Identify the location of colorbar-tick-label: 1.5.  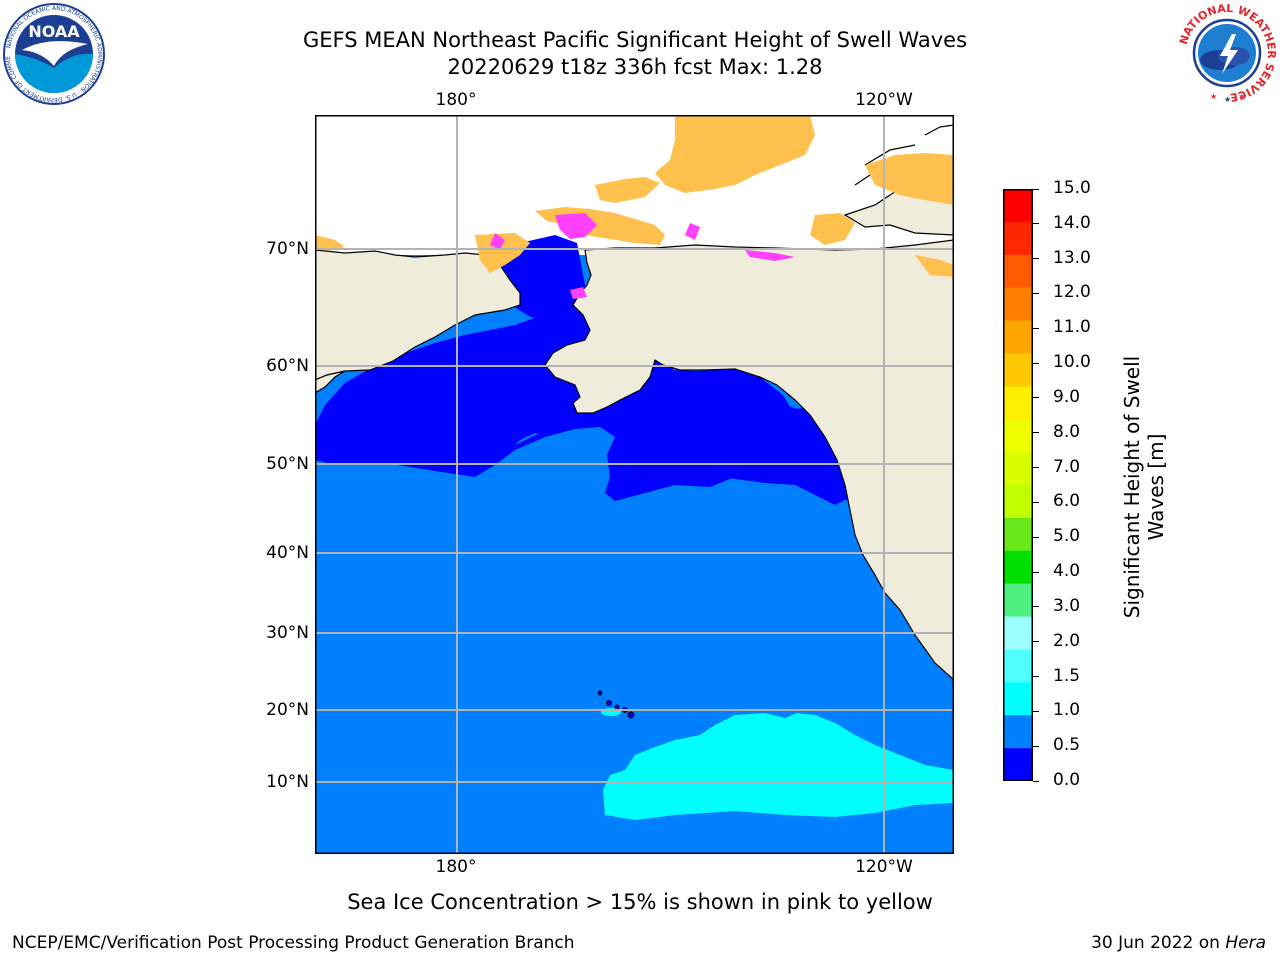
(1067, 675).